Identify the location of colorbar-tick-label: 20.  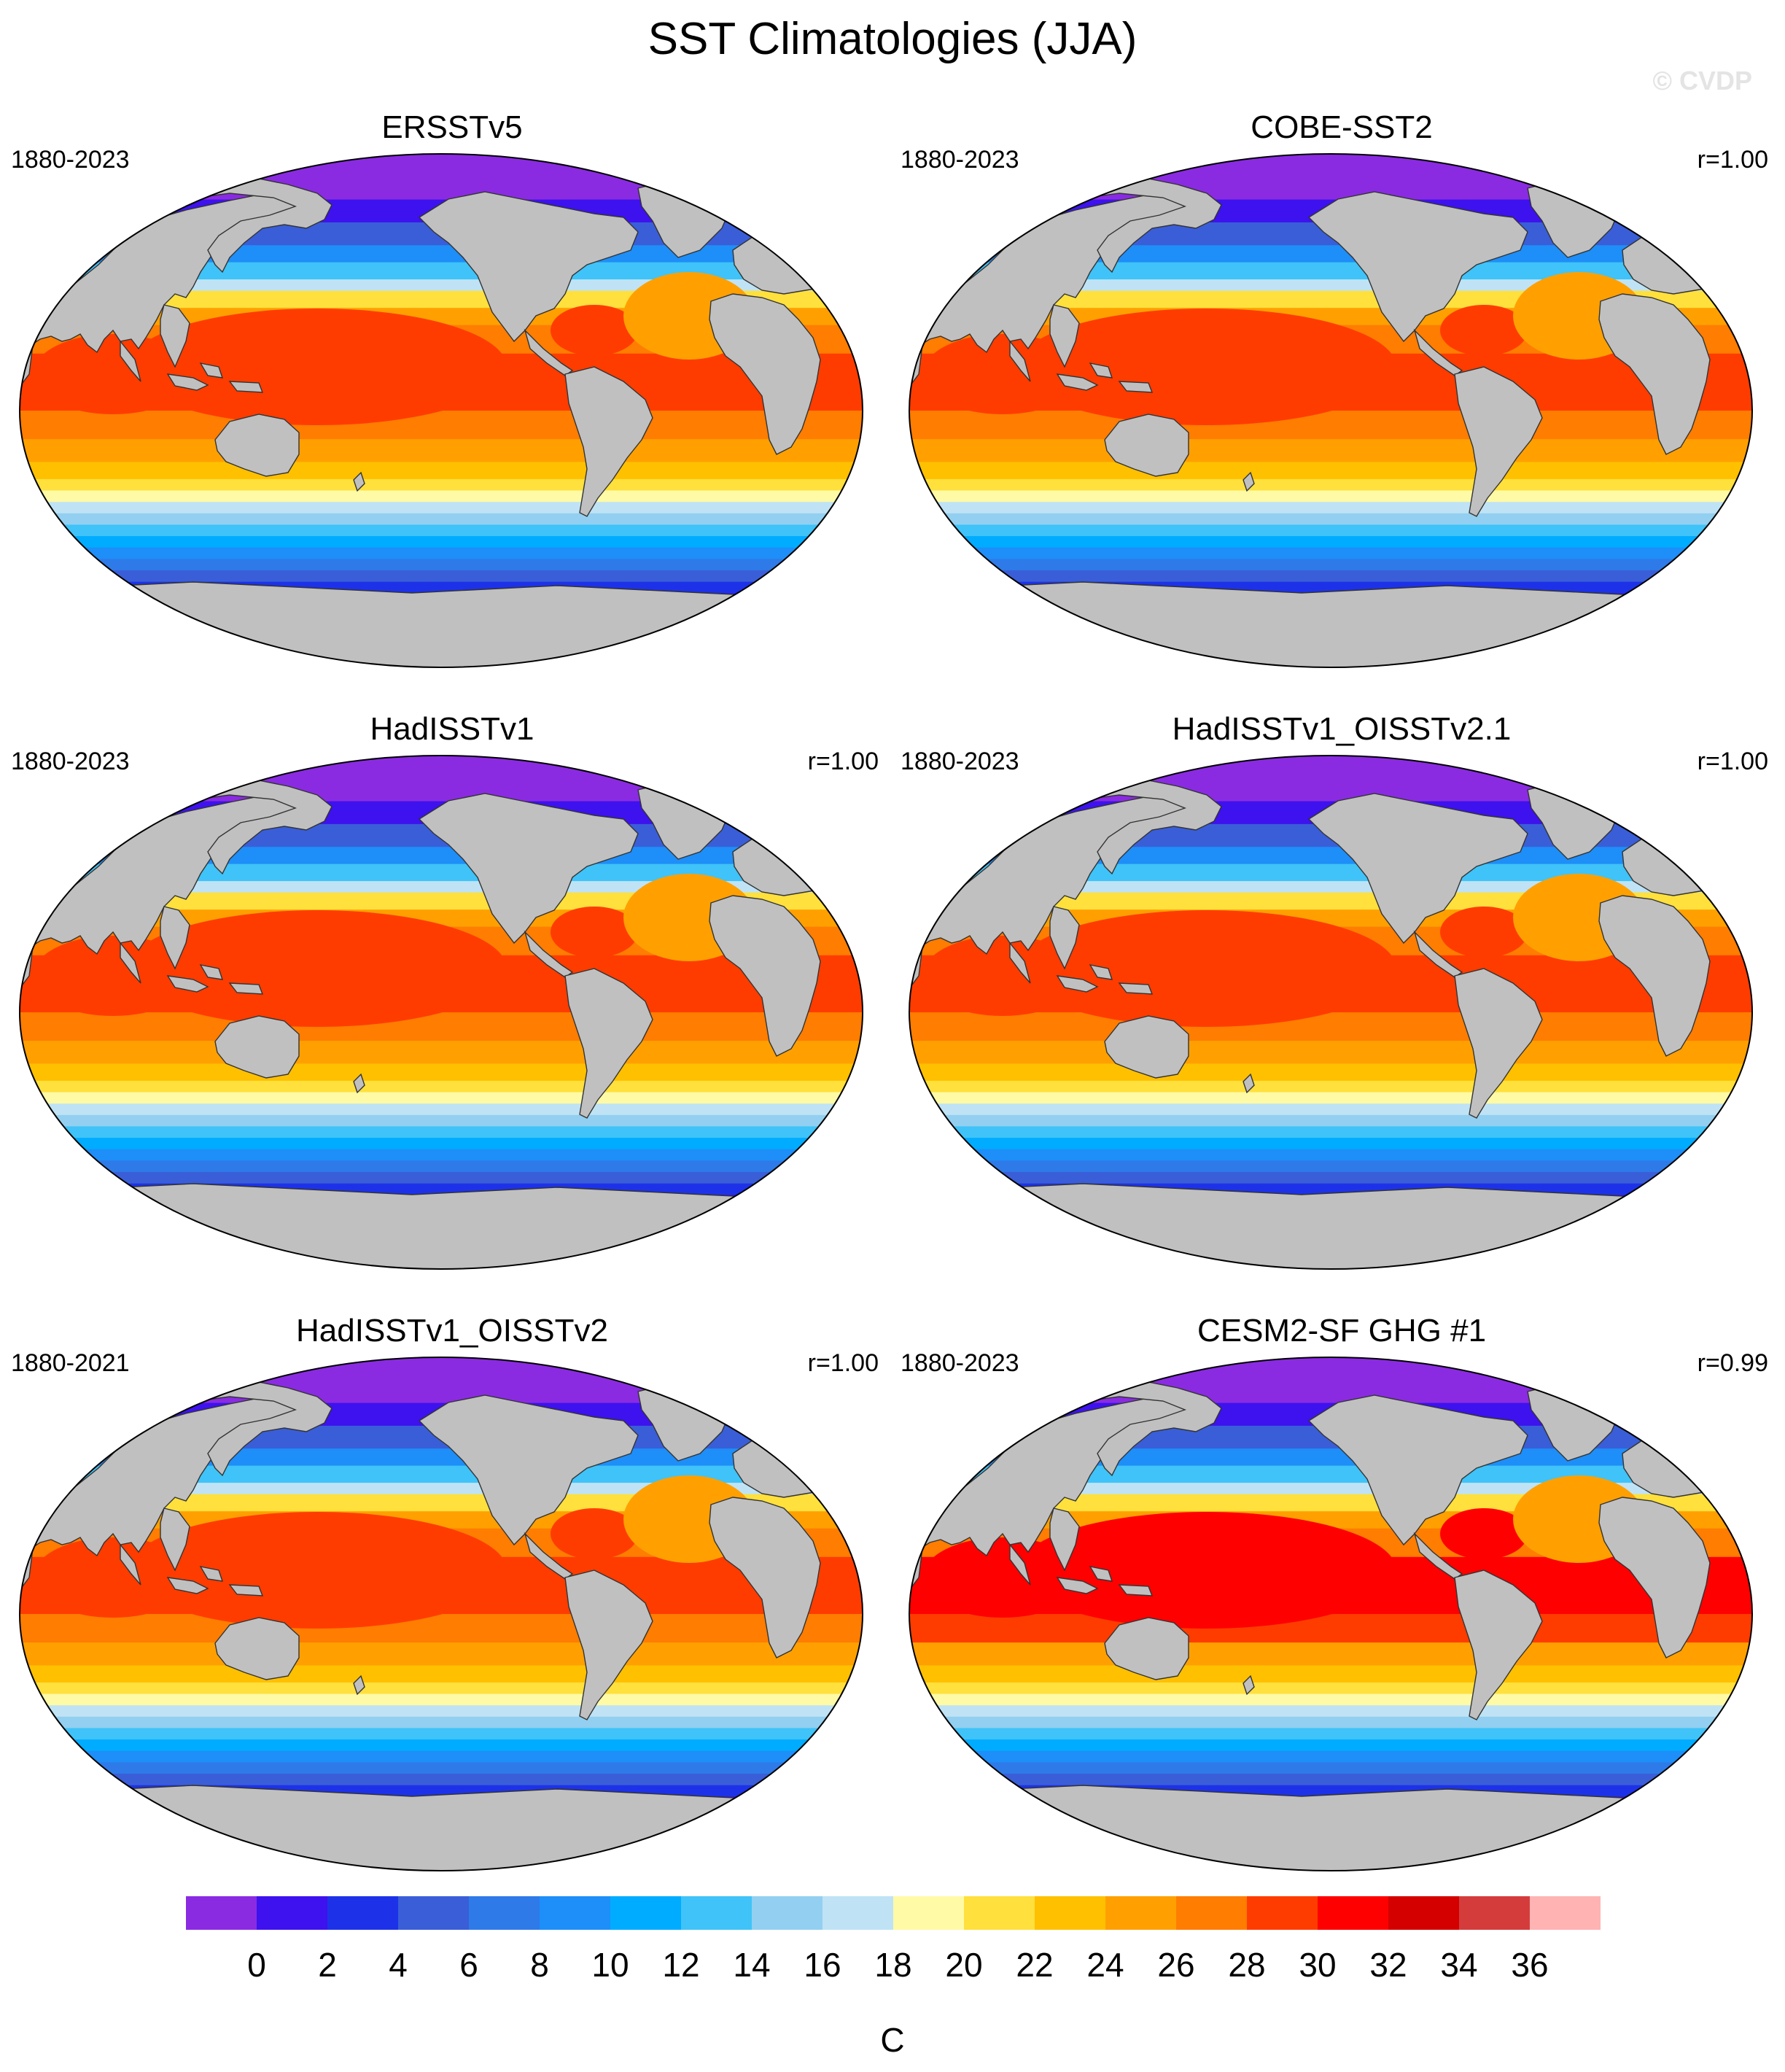
(963, 1965).